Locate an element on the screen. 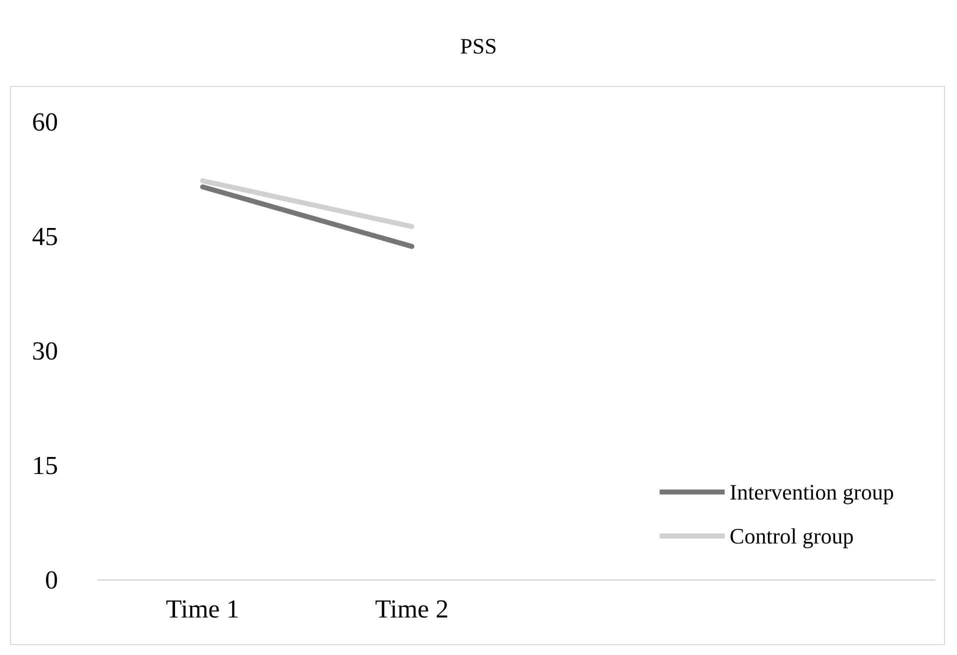  y-tick-label: 0 is located at coordinates (51, 580).